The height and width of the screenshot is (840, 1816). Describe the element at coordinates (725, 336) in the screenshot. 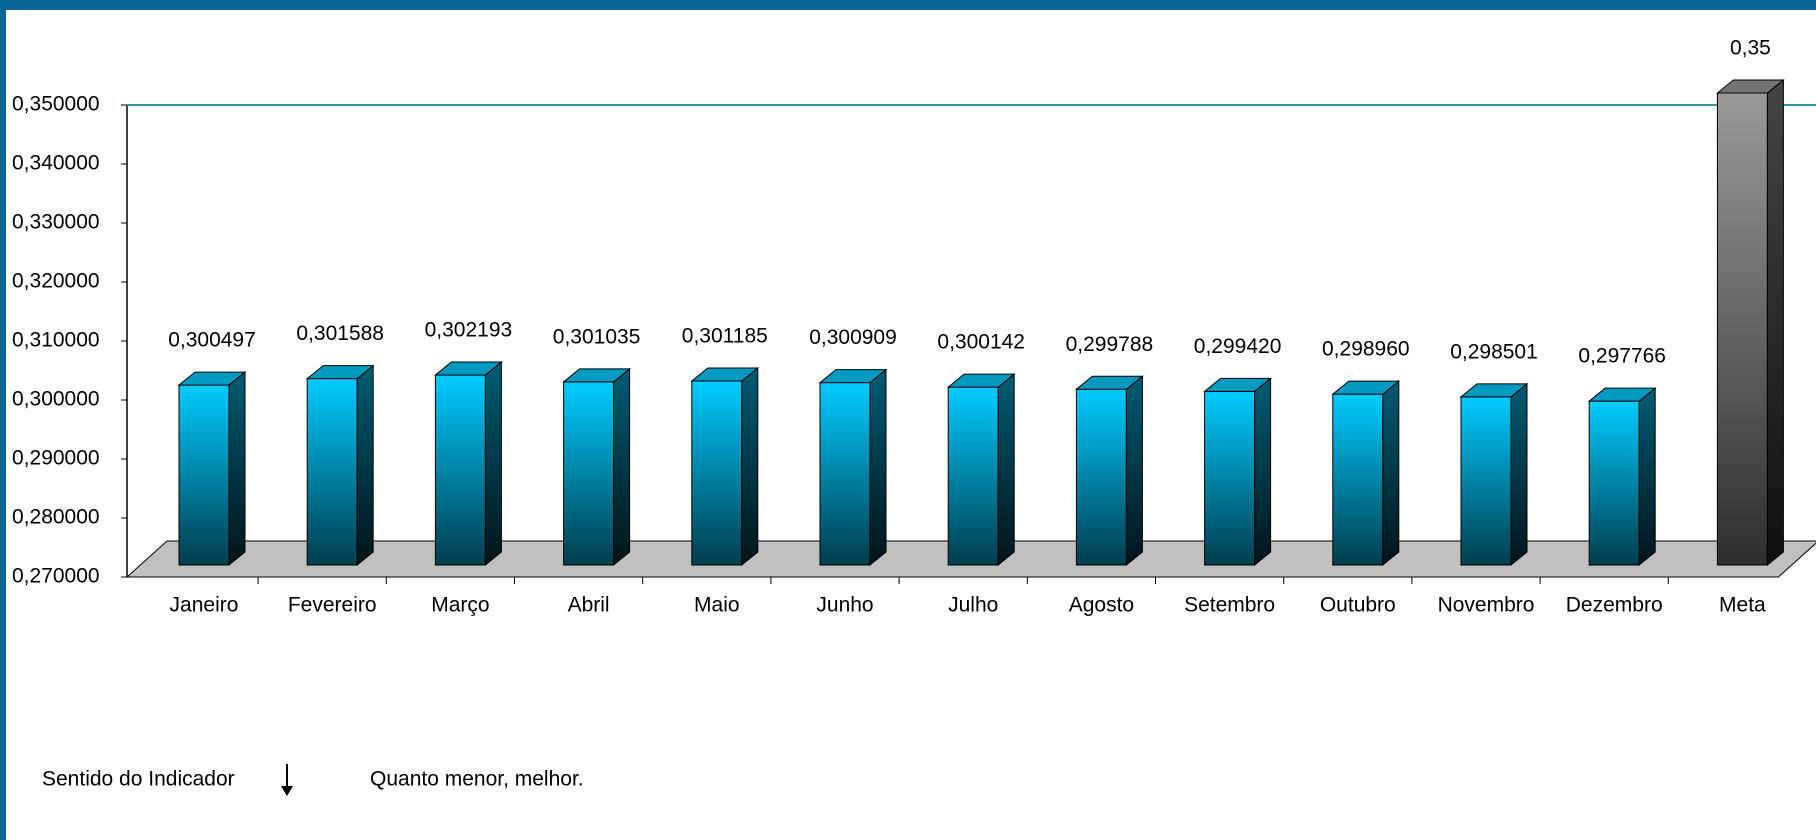

I see `value-label: 0,301185` at that location.